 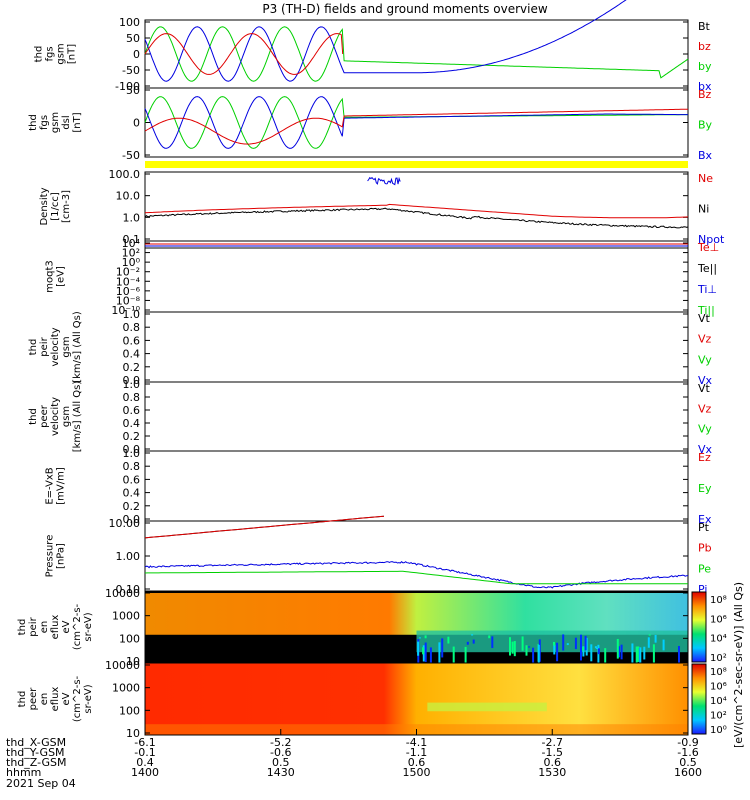 What do you see at coordinates (88, 626) in the screenshot?
I see `axis-title: sr-eV)` at bounding box center [88, 626].